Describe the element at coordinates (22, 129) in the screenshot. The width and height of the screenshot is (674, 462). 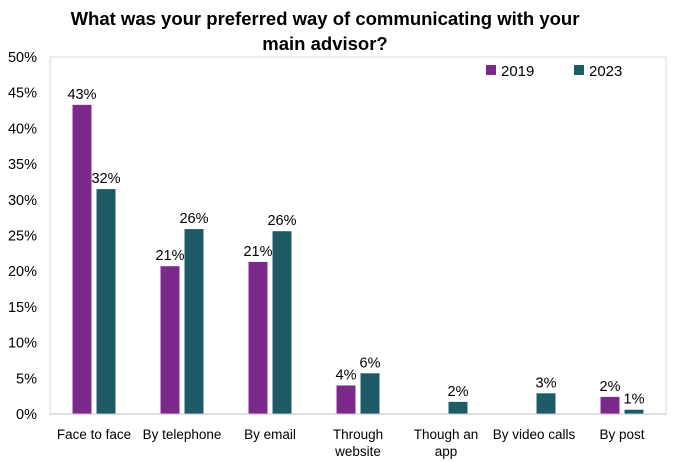
I see `y-tick-label: 40%` at that location.